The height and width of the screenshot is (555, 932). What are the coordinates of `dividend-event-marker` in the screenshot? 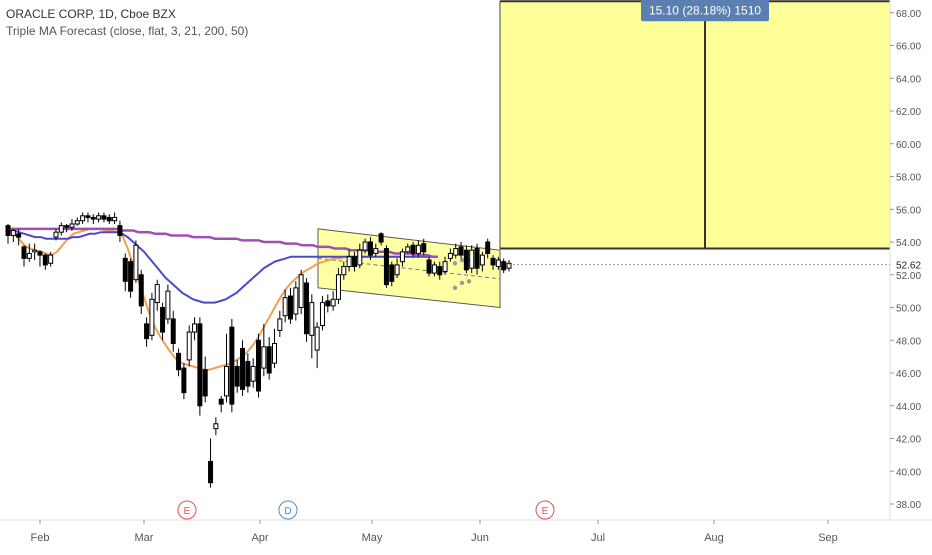 It's located at (288, 510).